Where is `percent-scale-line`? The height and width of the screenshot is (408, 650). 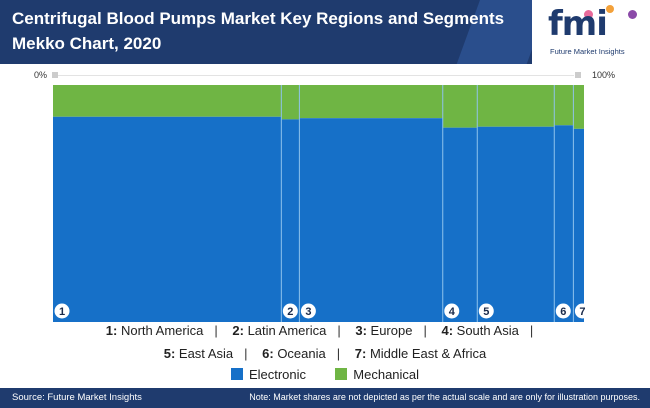 percent-scale-line is located at coordinates (316, 75).